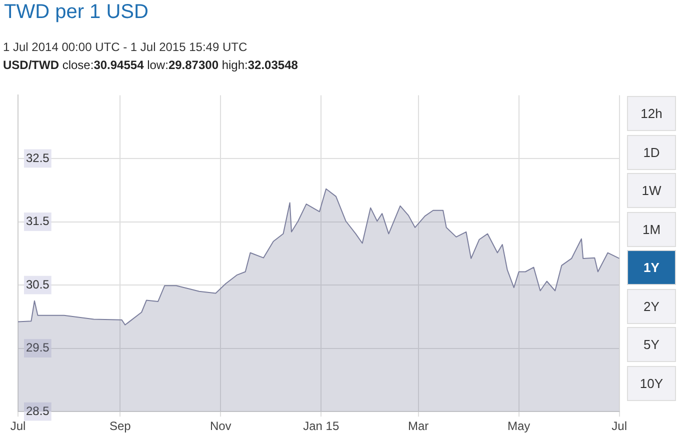  Describe the element at coordinates (38, 157) in the screenshot. I see `y-tick-label: 32.5` at that location.